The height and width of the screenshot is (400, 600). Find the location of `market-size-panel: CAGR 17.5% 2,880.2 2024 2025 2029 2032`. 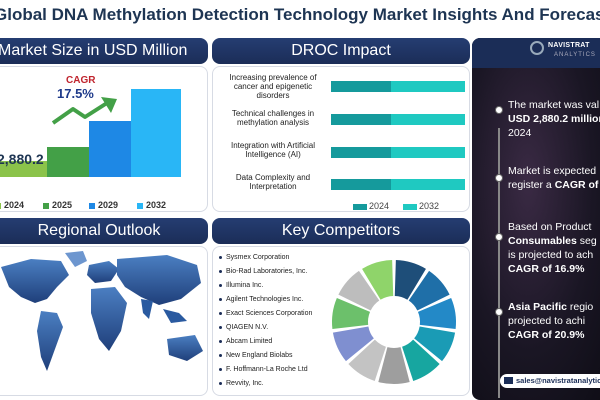

market-size-panel: CAGR 17.5% 2,880.2 2024 2025 2029 2032 is located at coordinates (104, 139).